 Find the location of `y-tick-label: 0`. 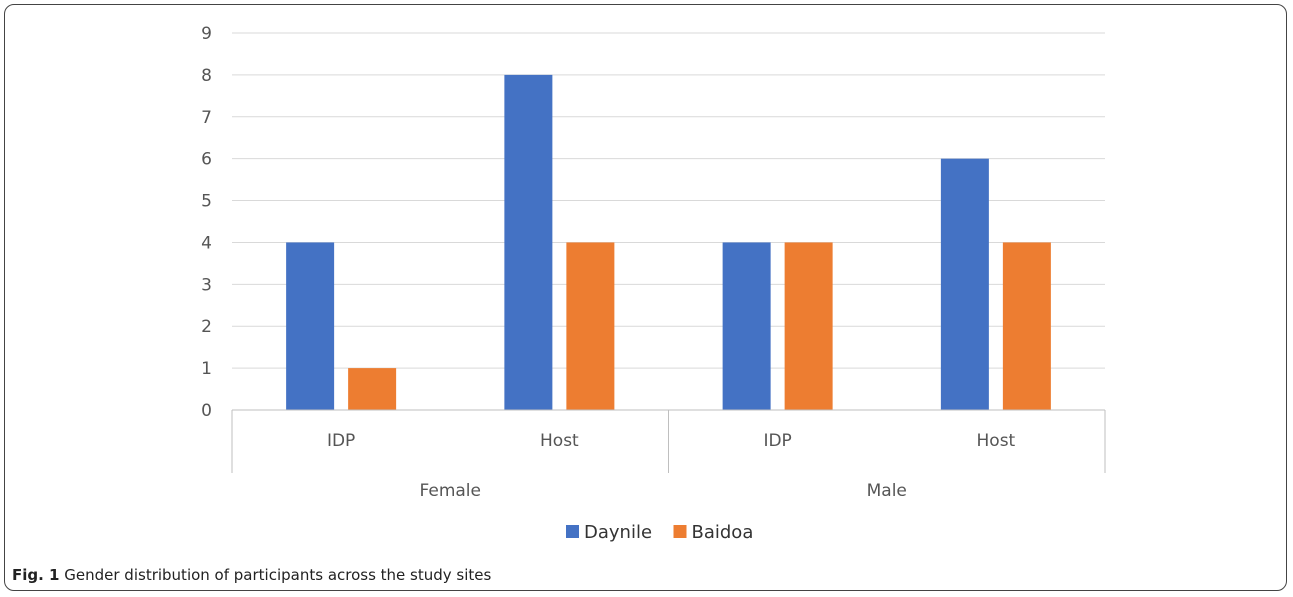

y-tick-label: 0 is located at coordinates (206, 411).